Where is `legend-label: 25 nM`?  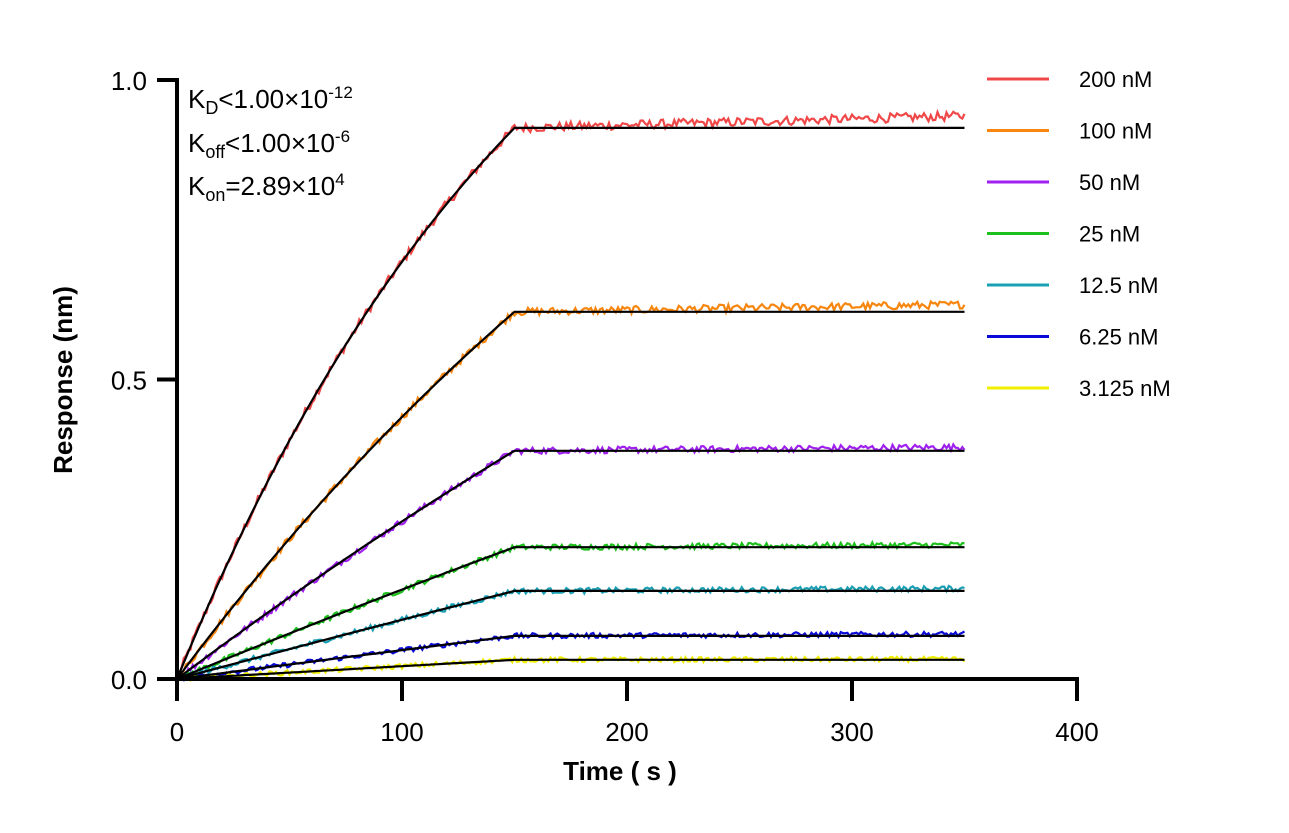
legend-label: 25 nM is located at coordinates (1109, 234).